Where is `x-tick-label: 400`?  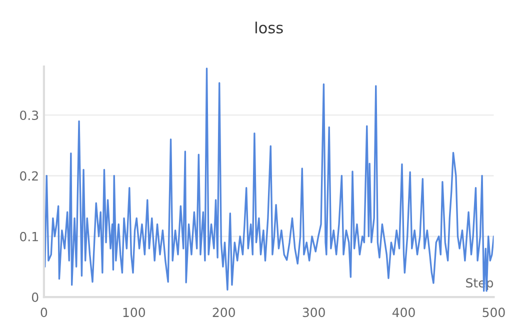 x-tick-label: 400 is located at coordinates (403, 313).